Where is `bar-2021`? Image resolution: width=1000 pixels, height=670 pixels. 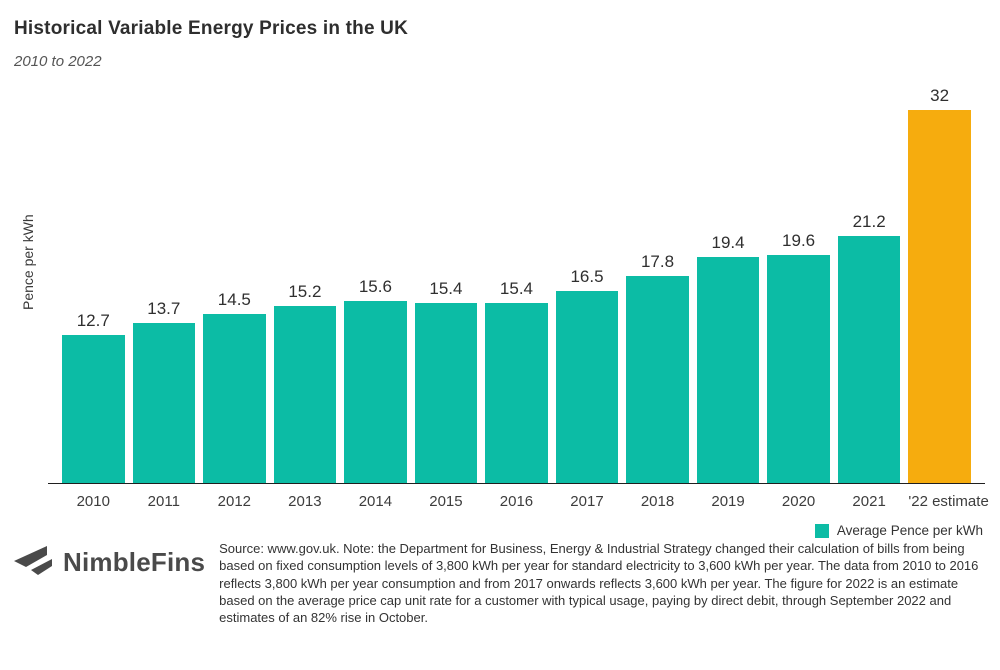 bar-2021 is located at coordinates (869, 359).